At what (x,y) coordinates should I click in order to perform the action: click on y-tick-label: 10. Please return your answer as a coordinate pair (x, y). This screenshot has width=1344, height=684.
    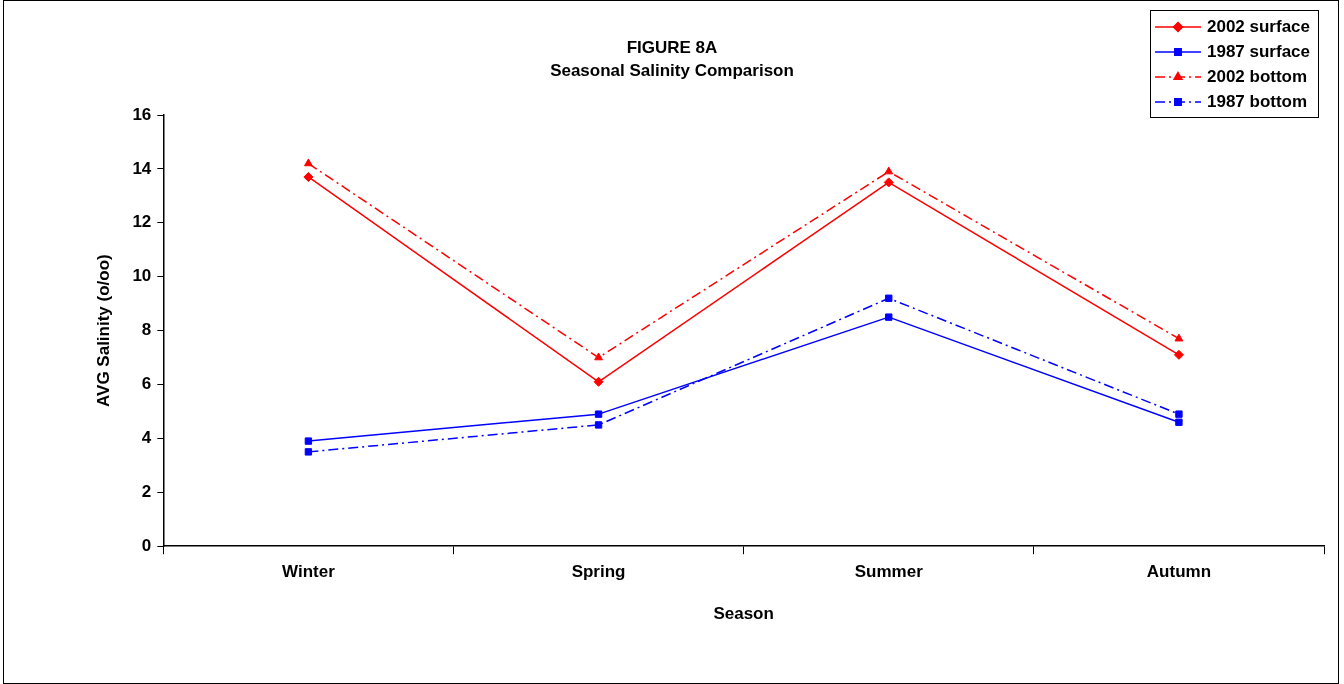
    Looking at the image, I should click on (142, 276).